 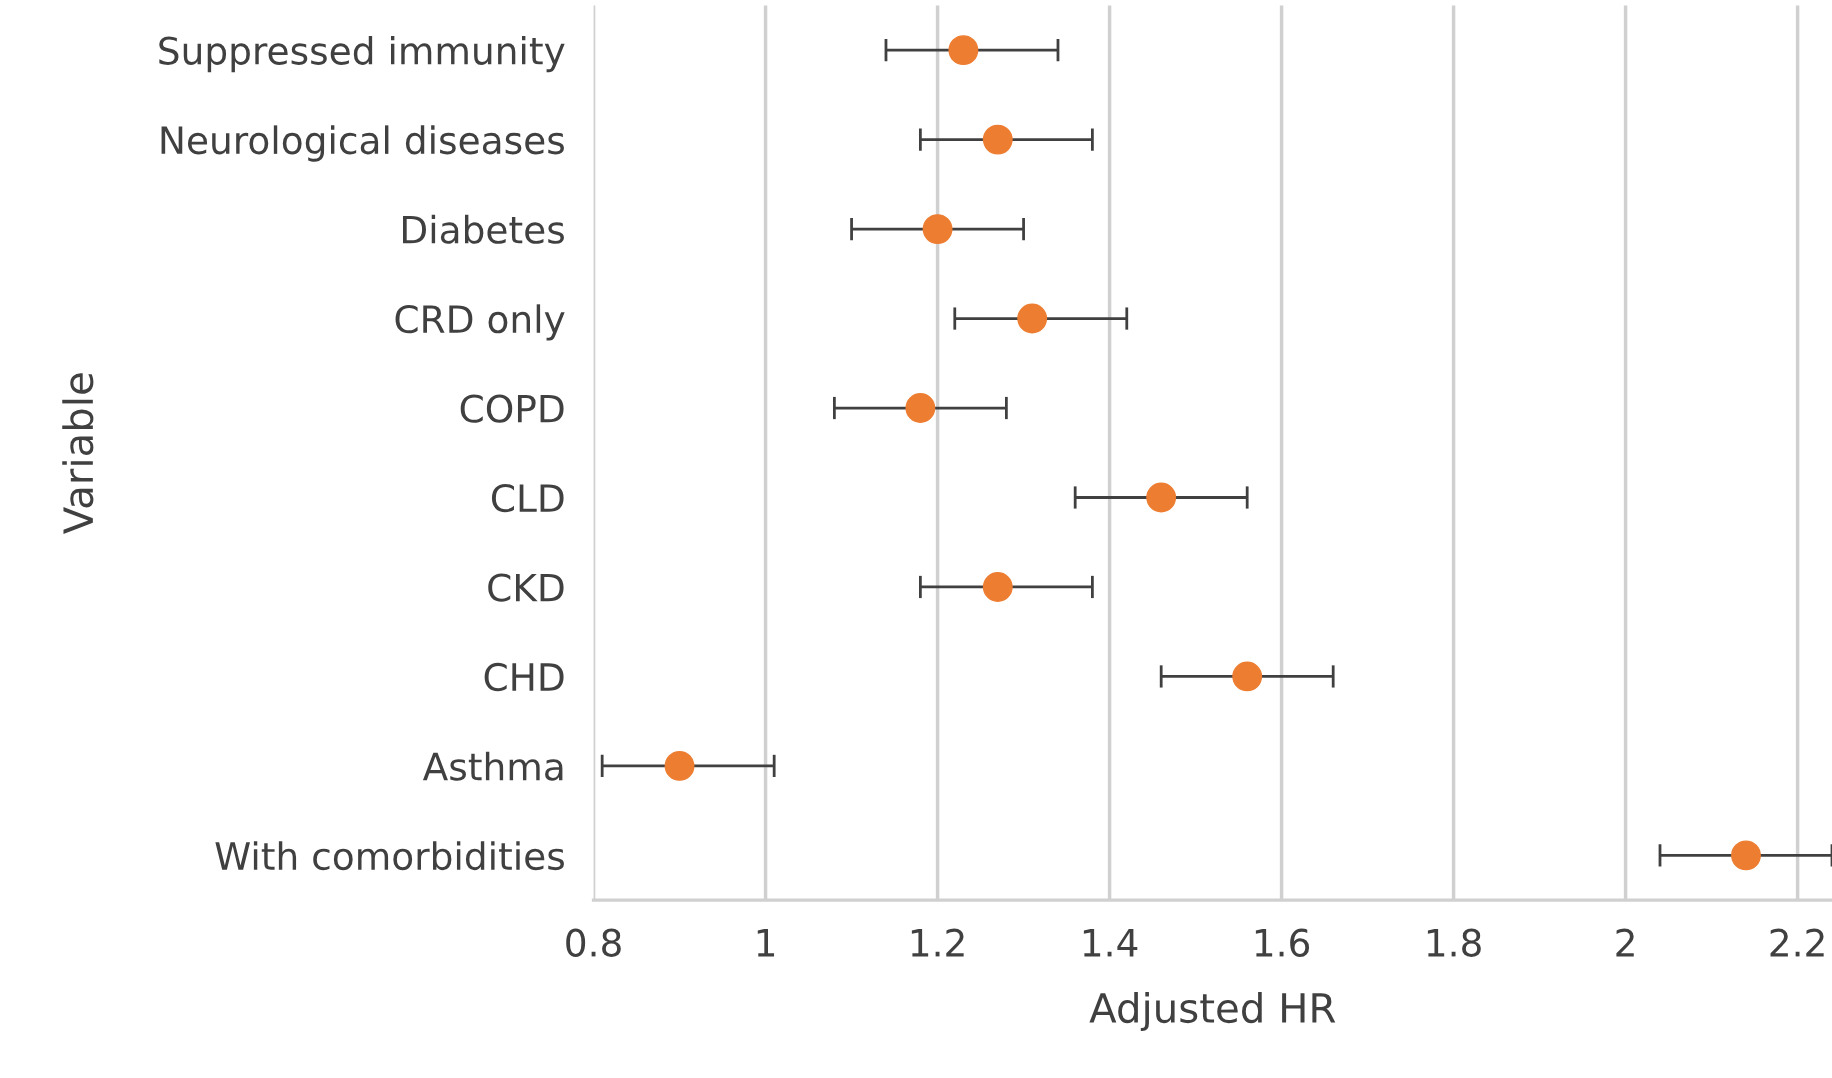 I want to click on y-tick-label: Suppressed immunity, so click(x=362, y=54).